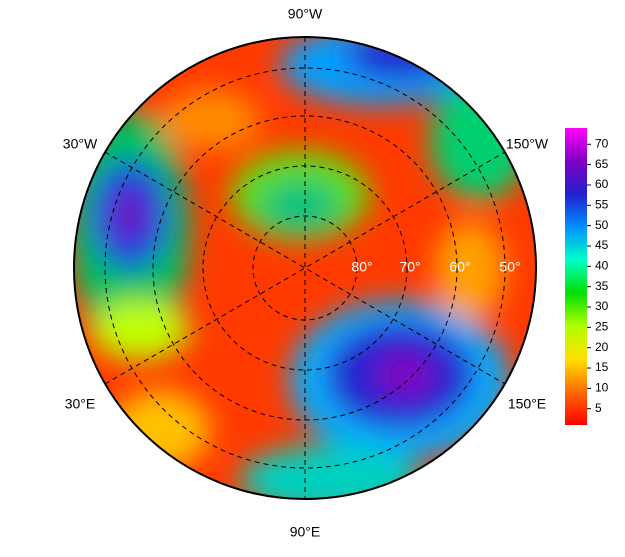  What do you see at coordinates (527, 144) in the screenshot?
I see `longitude-label: 150°W` at bounding box center [527, 144].